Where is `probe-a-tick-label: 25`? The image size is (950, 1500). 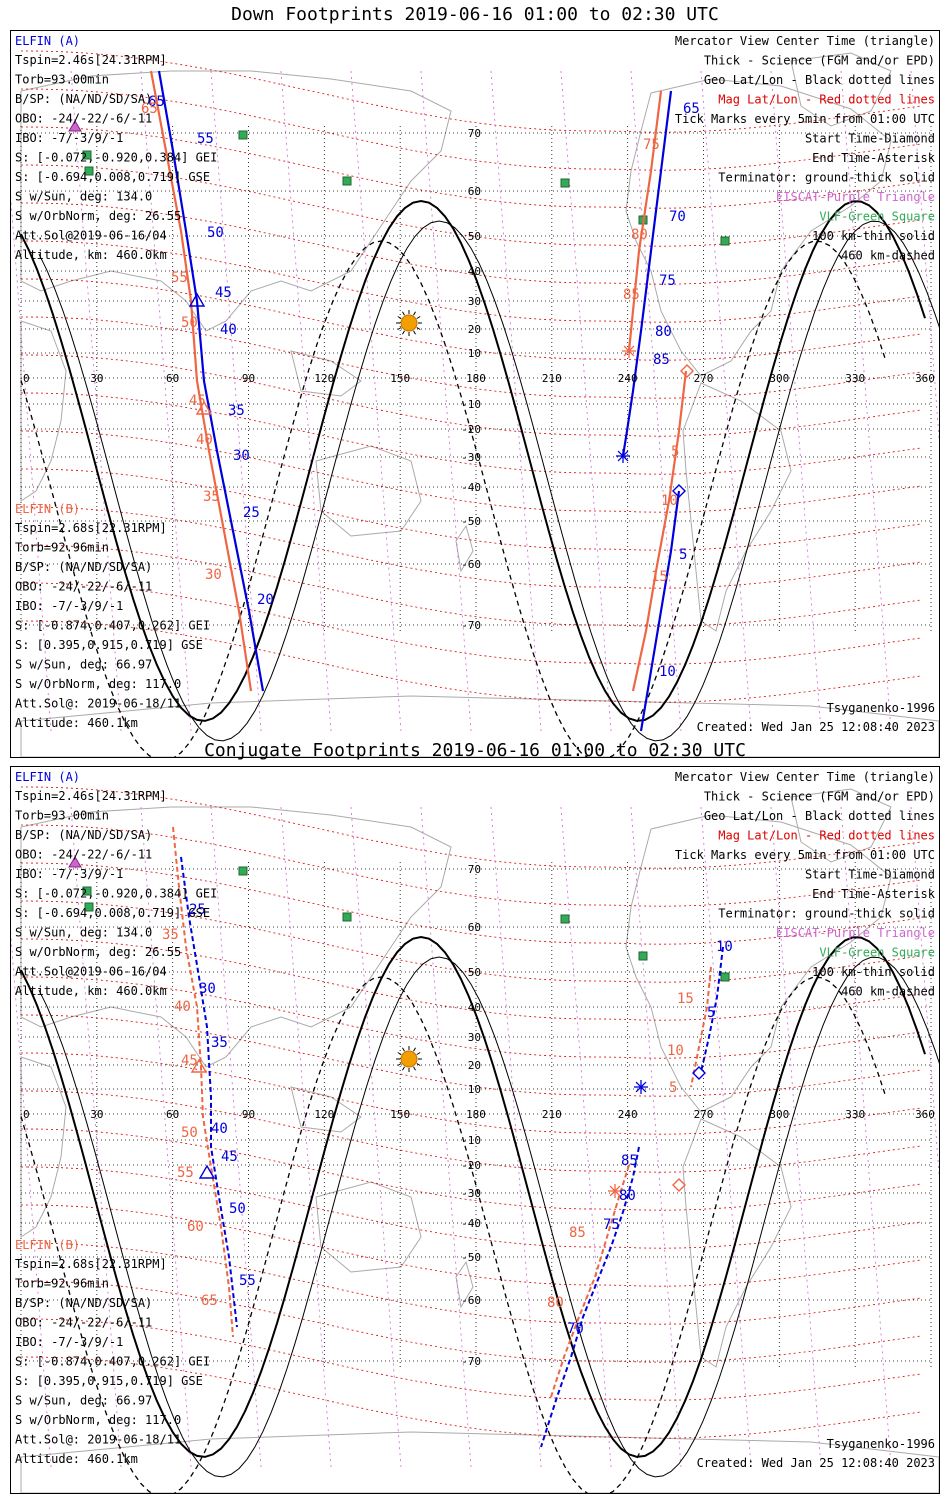 probe-a-tick-label: 25 is located at coordinates (251, 513).